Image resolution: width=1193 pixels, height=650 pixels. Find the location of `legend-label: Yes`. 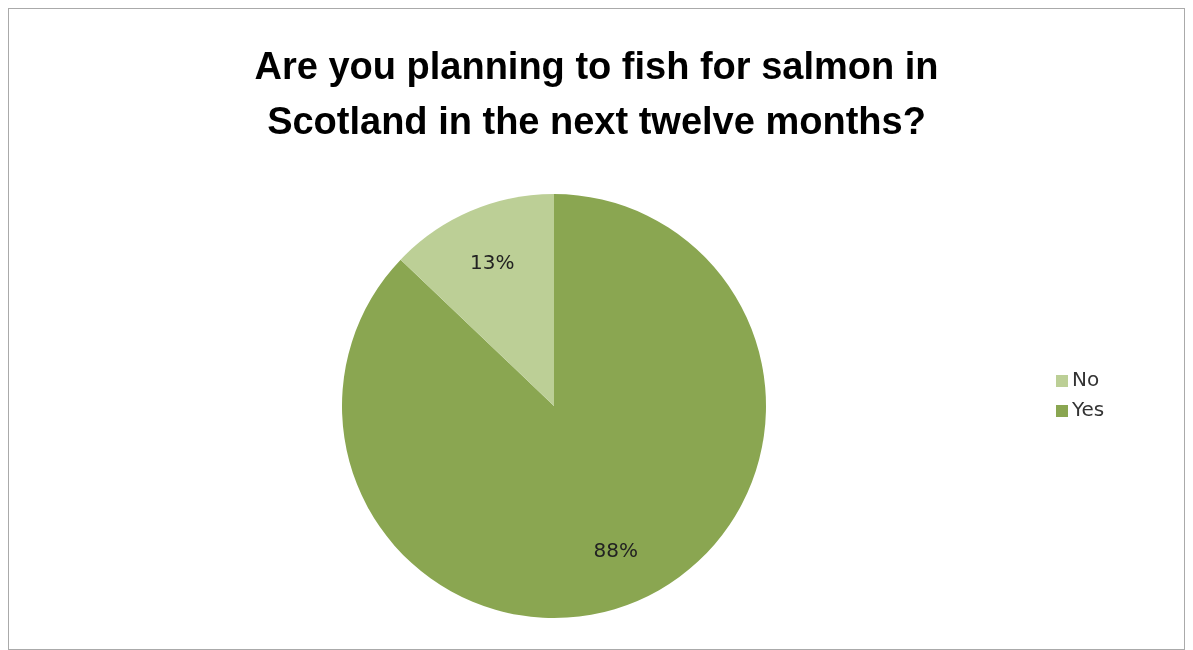

legend-label: Yes is located at coordinates (1088, 409).